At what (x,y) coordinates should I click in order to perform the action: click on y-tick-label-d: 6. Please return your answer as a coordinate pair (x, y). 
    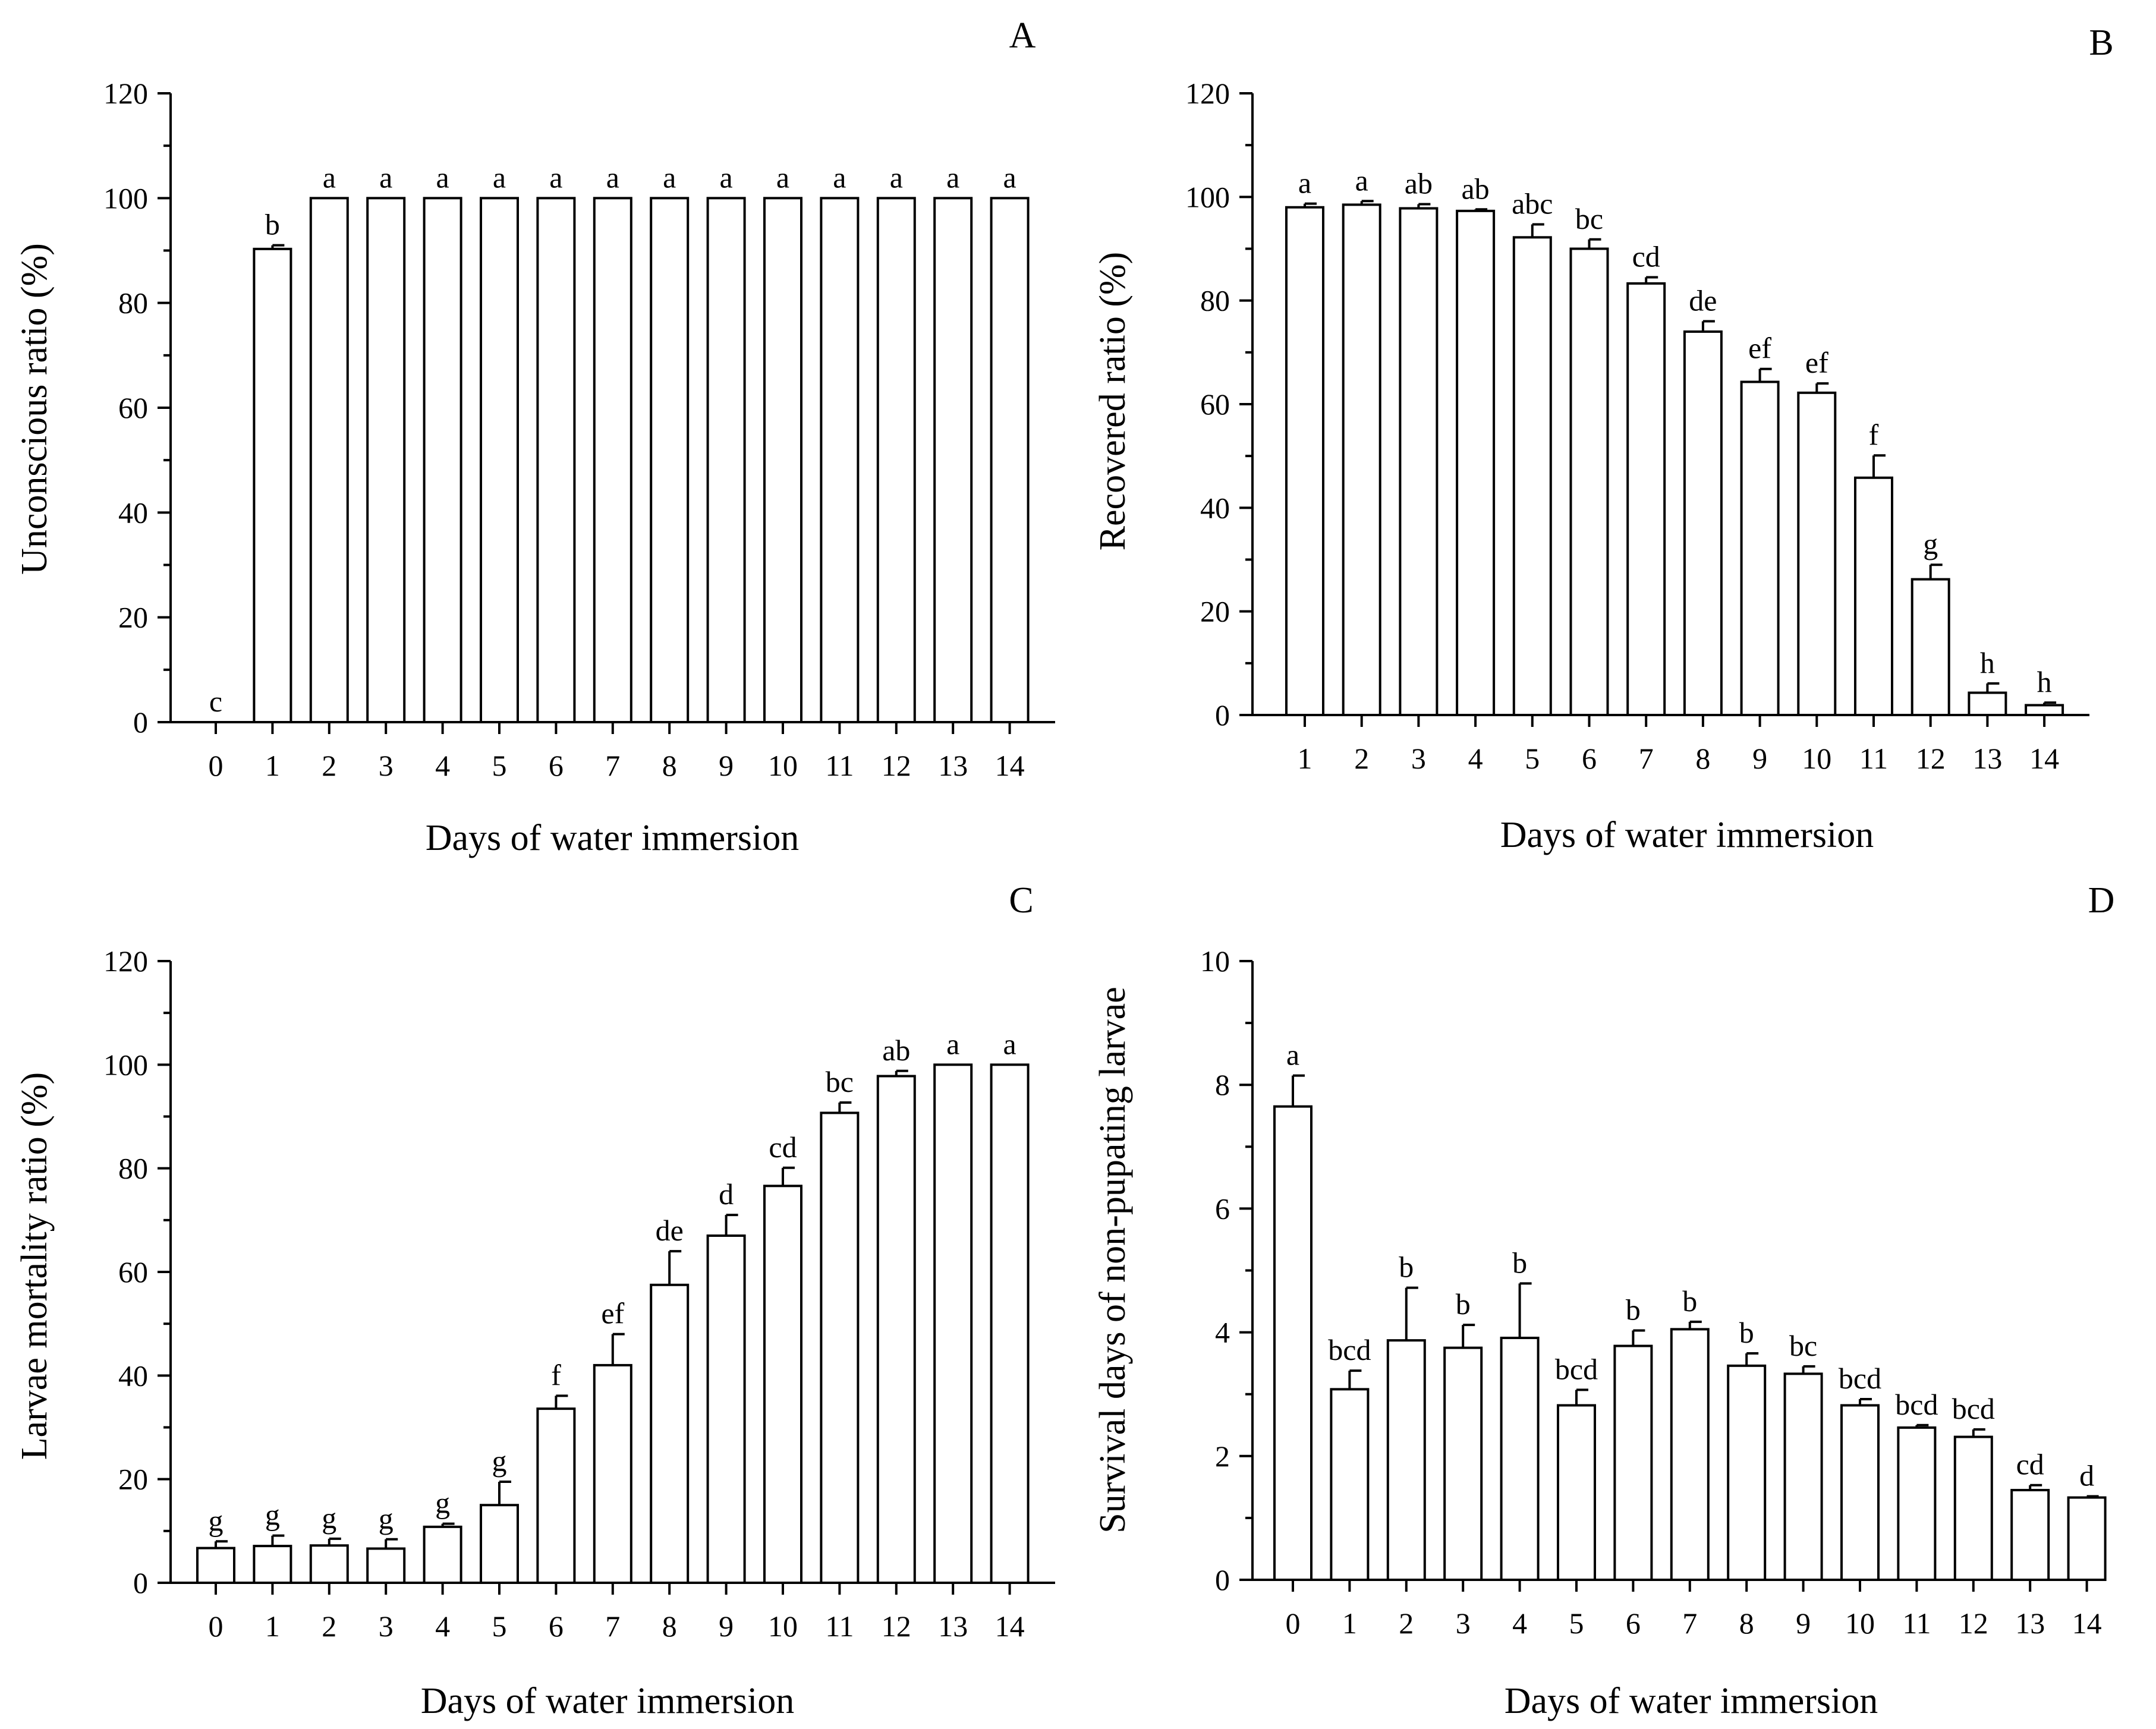
    Looking at the image, I should click on (1222, 1208).